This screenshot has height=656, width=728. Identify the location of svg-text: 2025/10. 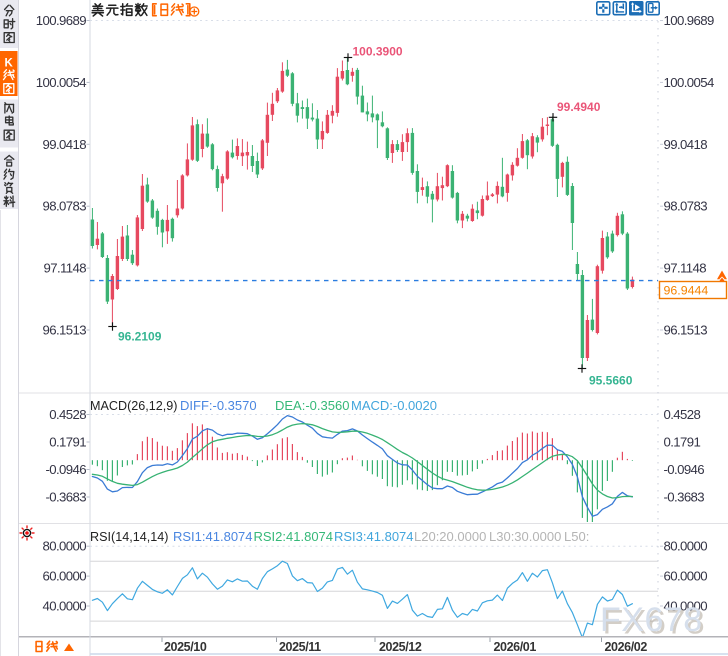
(185, 647).